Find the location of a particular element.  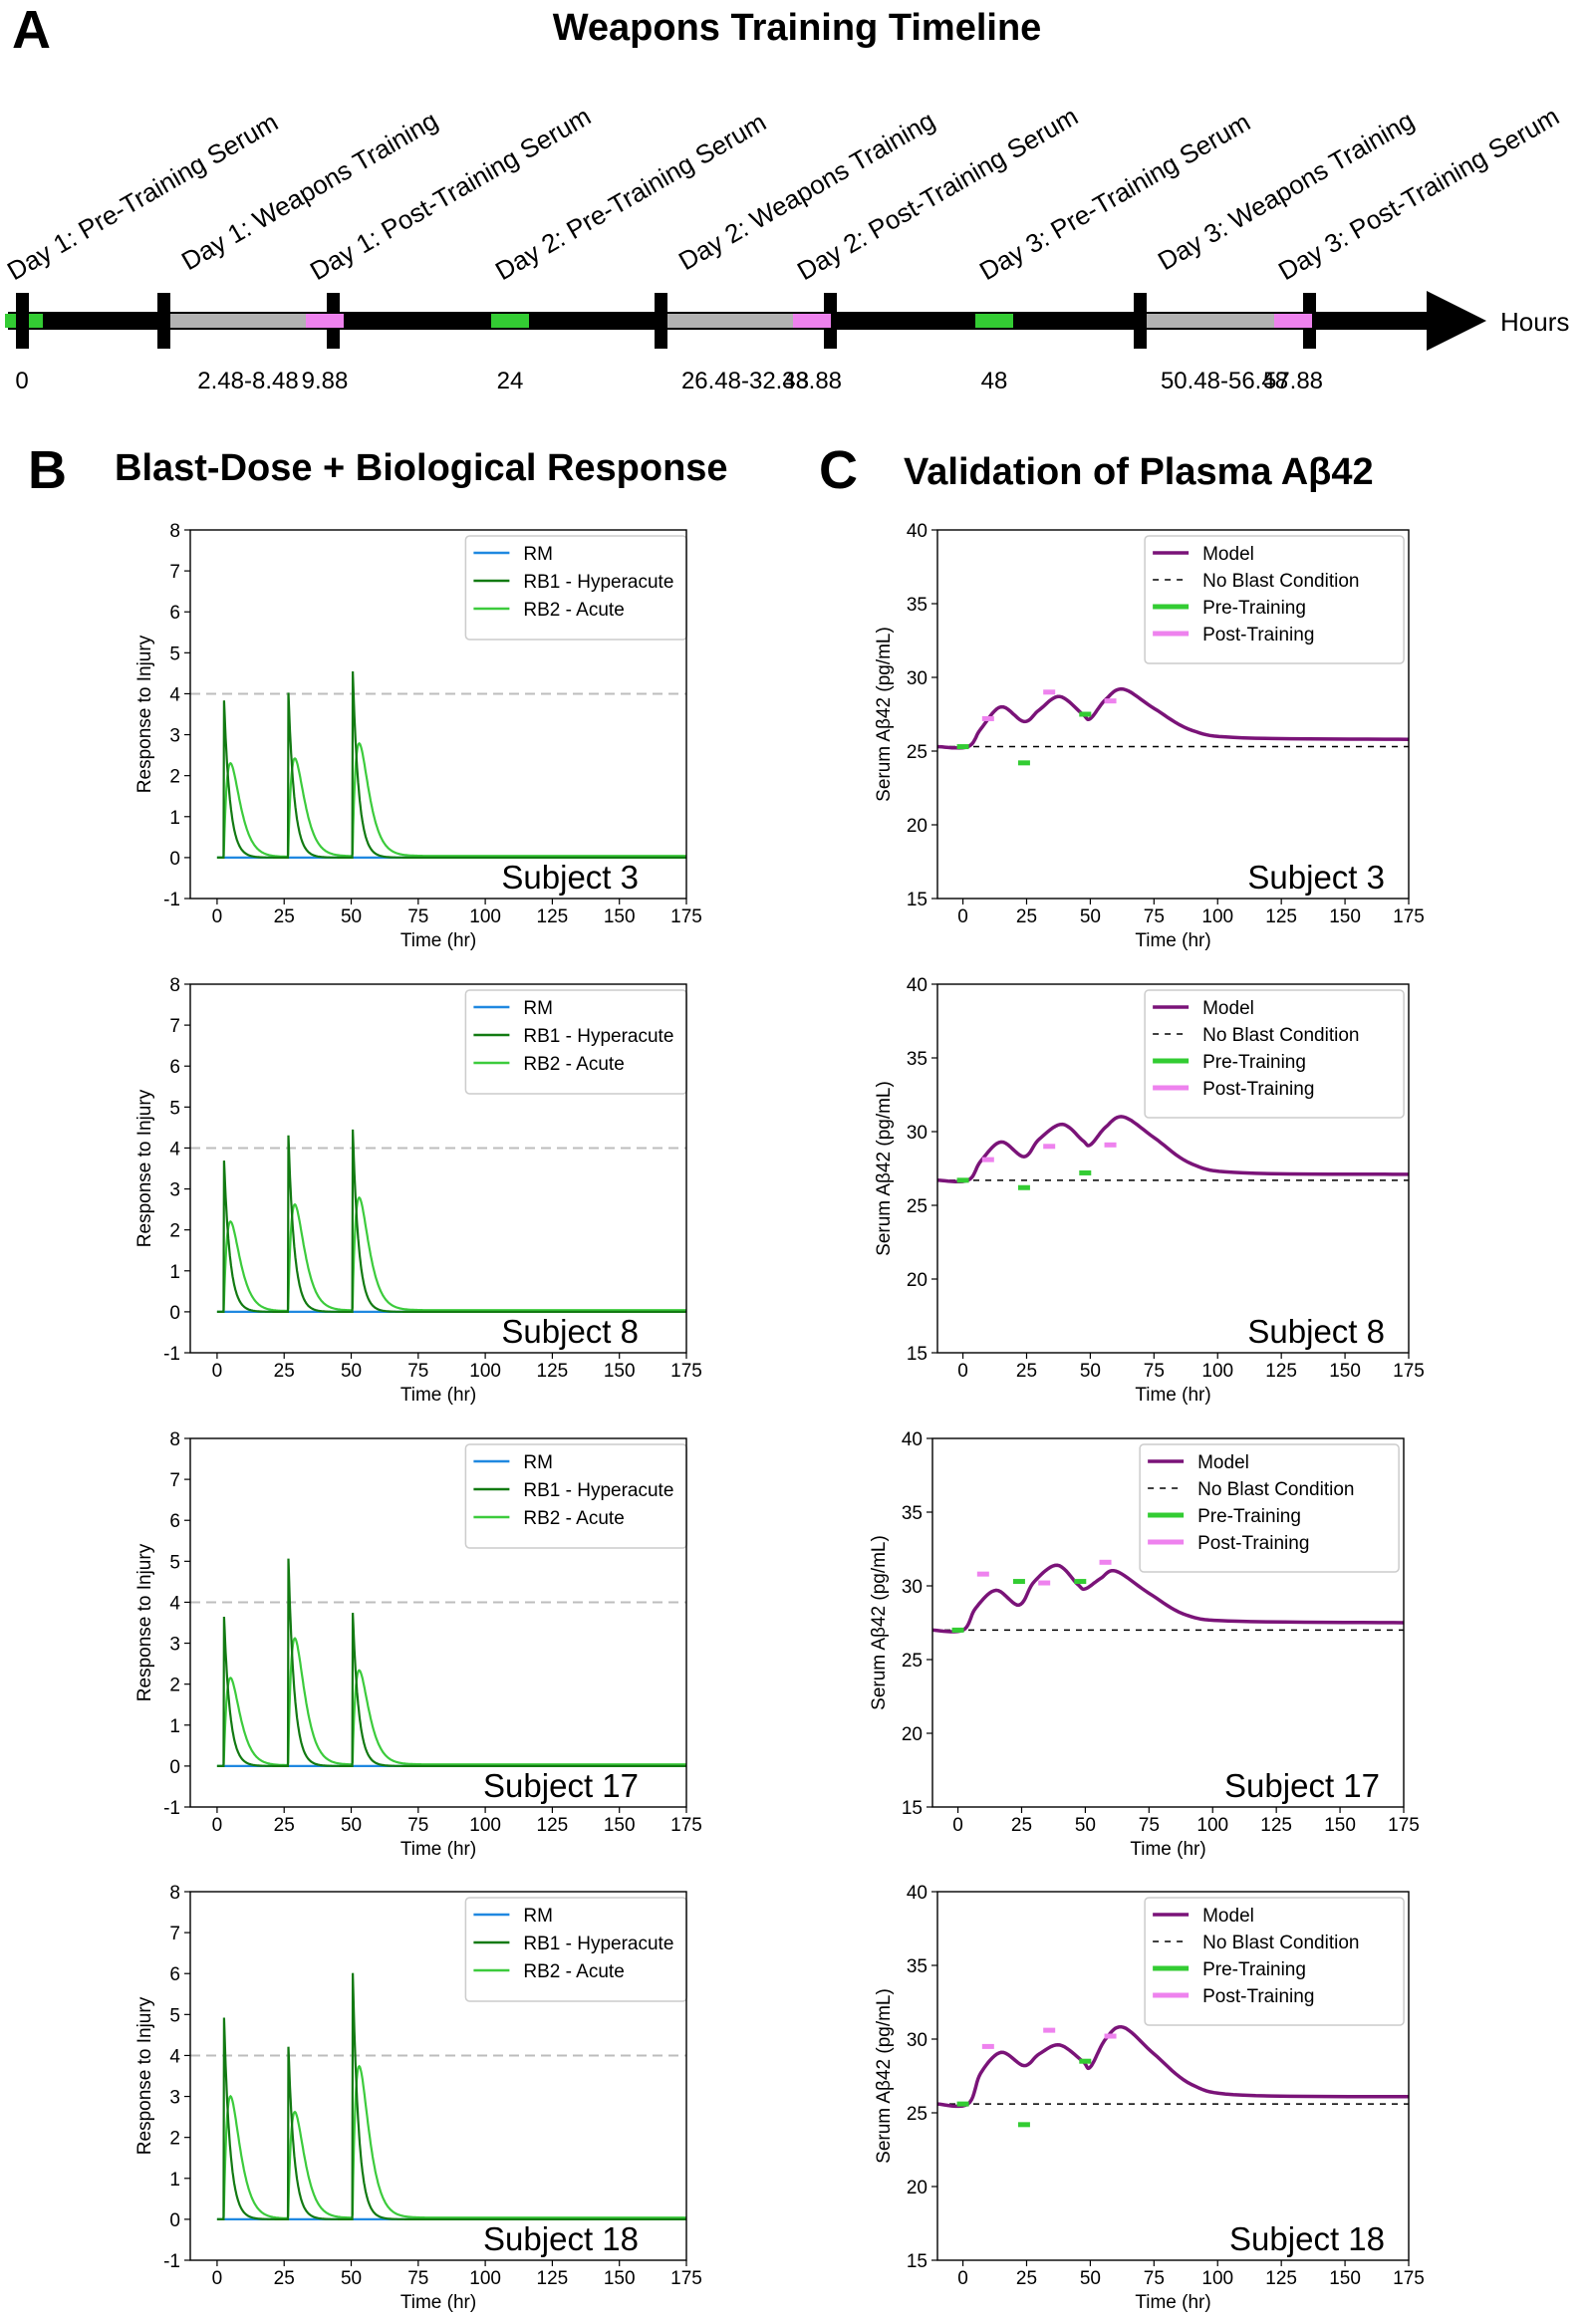

timeline-value: 24 is located at coordinates (510, 381).